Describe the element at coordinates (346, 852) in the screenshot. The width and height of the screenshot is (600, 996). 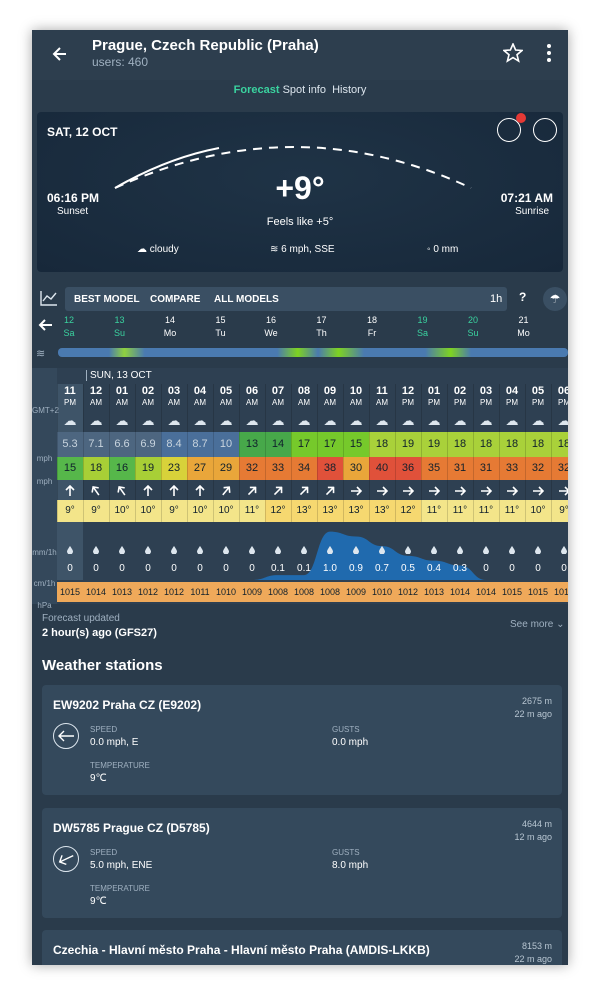
I see `label: GUSTS` at that location.